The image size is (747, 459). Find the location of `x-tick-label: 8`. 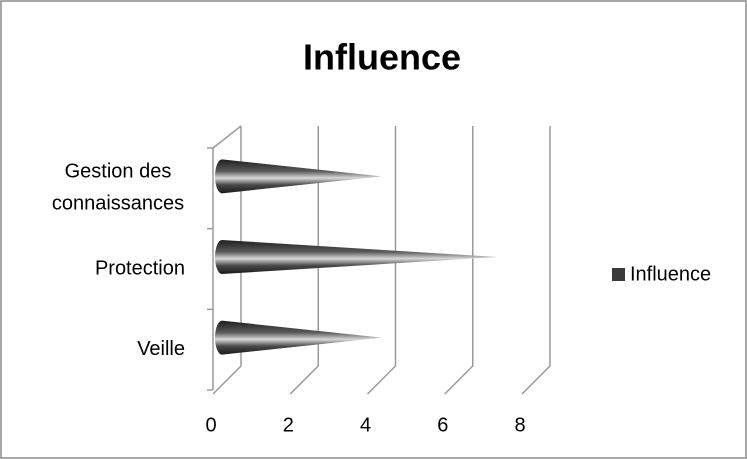

x-tick-label: 8 is located at coordinates (519, 425).